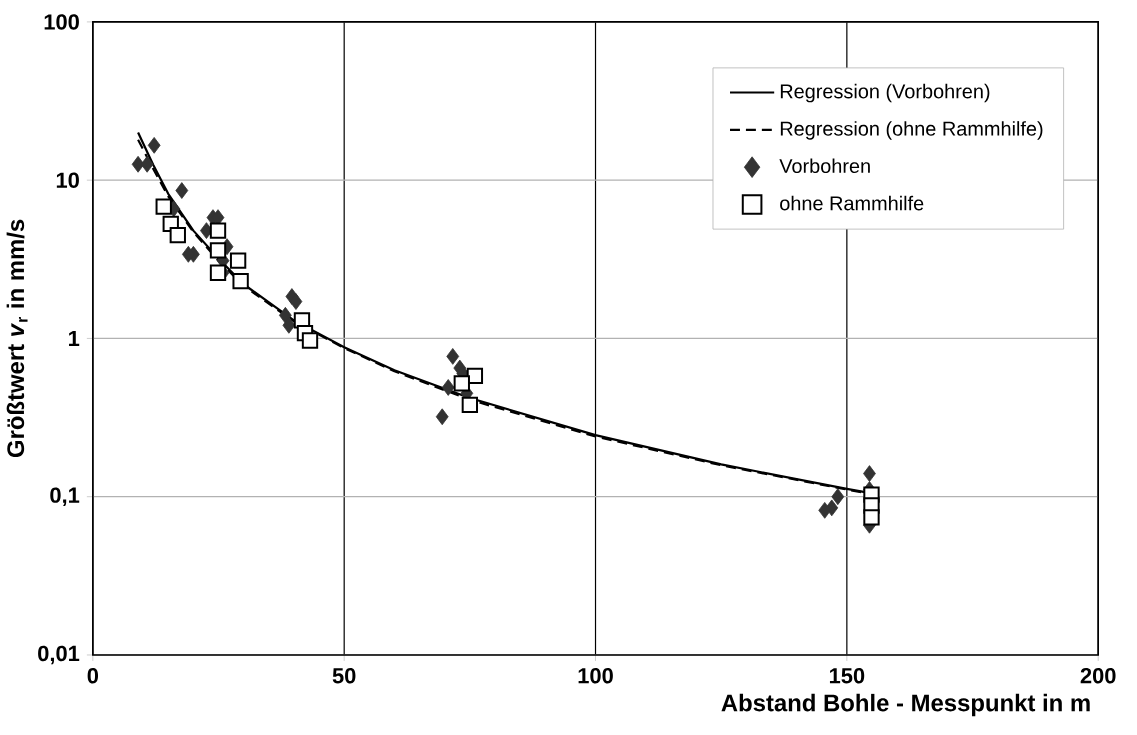  Describe the element at coordinates (74, 339) in the screenshot. I see `y-tick-label: 1` at that location.